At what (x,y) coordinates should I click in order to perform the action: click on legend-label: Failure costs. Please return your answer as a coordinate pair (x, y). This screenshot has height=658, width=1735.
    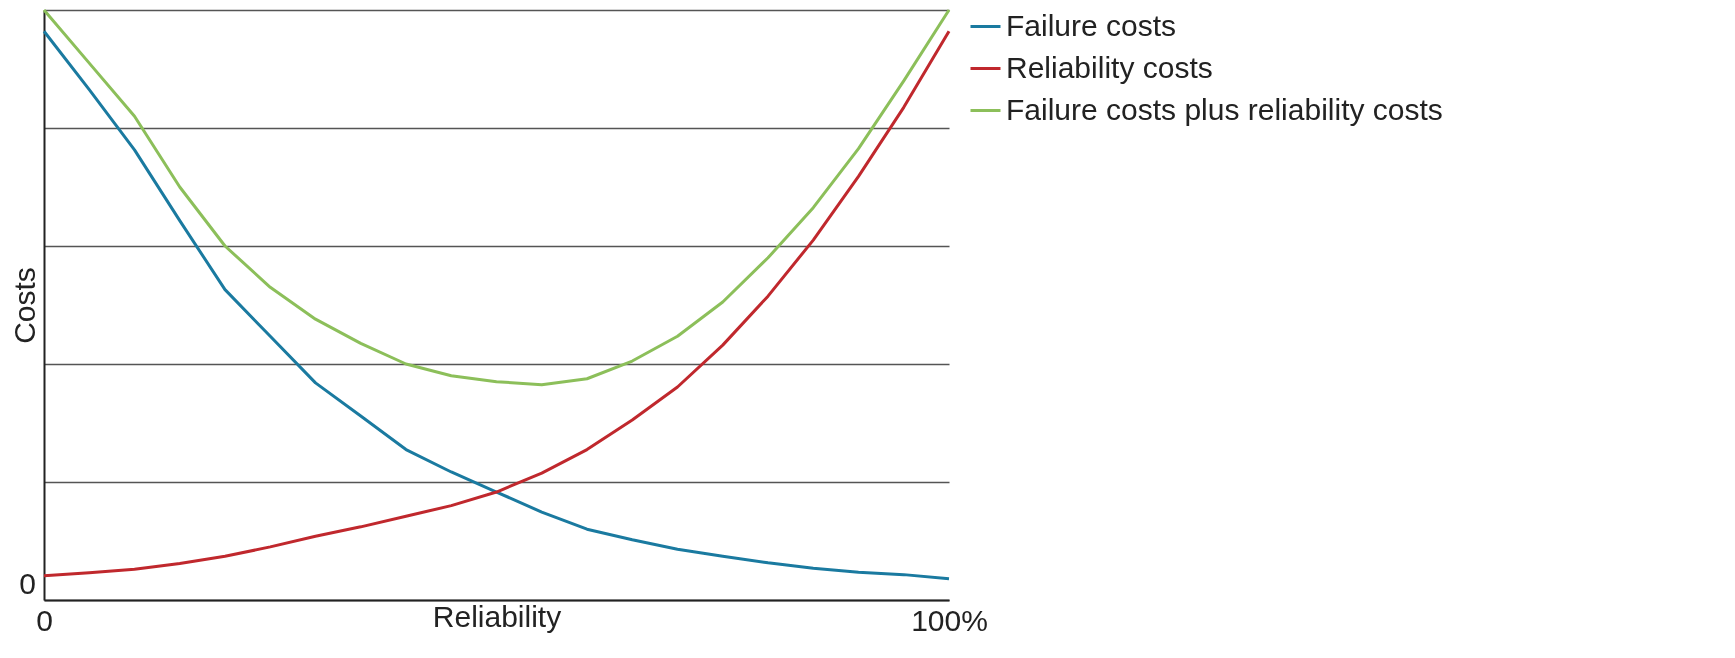
    Looking at the image, I should click on (1091, 25).